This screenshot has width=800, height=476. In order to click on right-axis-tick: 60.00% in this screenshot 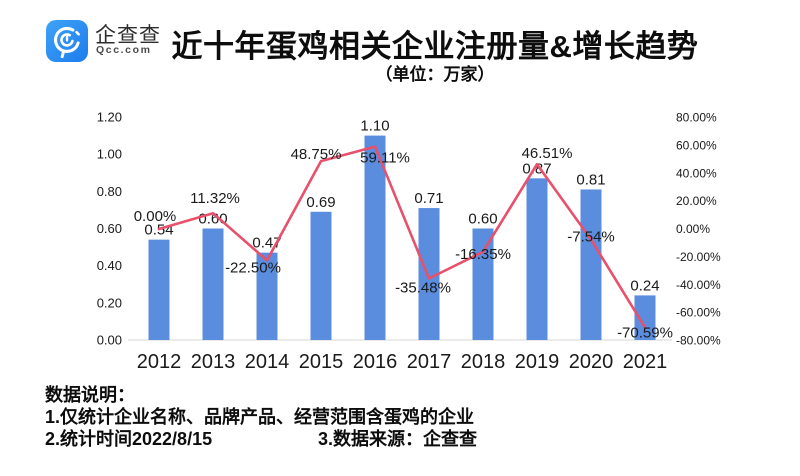, I will do `click(696, 145)`.